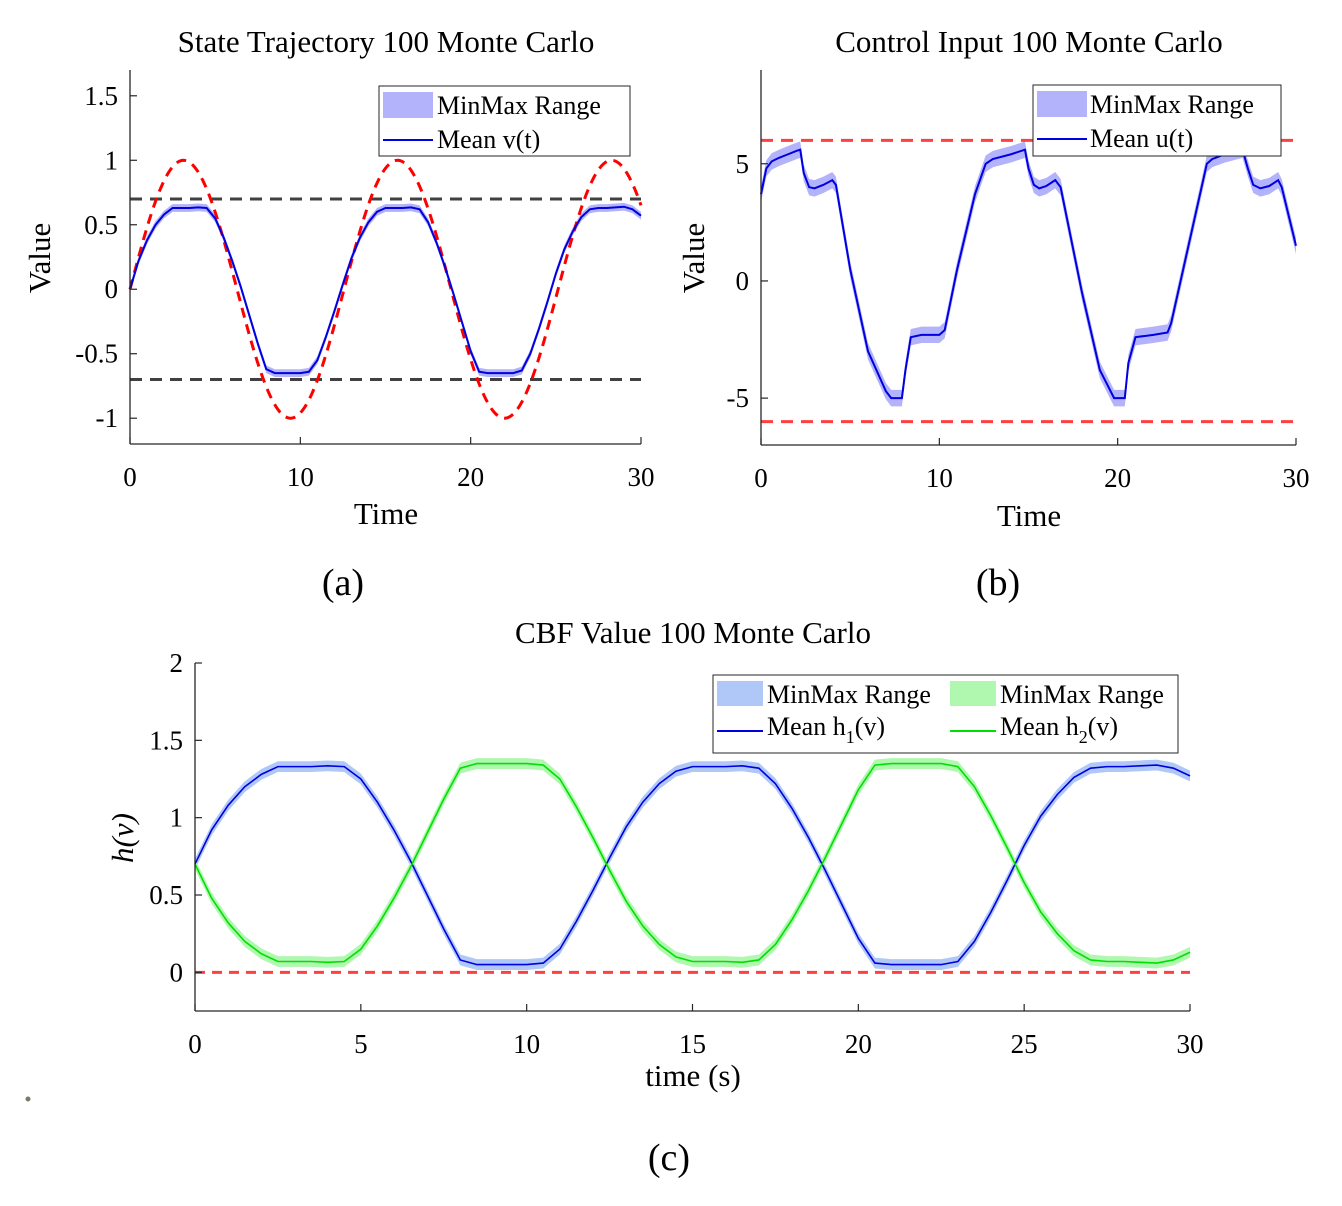  What do you see at coordinates (738, 398) in the screenshot?
I see `chart-b-y-tick-label: -5` at bounding box center [738, 398].